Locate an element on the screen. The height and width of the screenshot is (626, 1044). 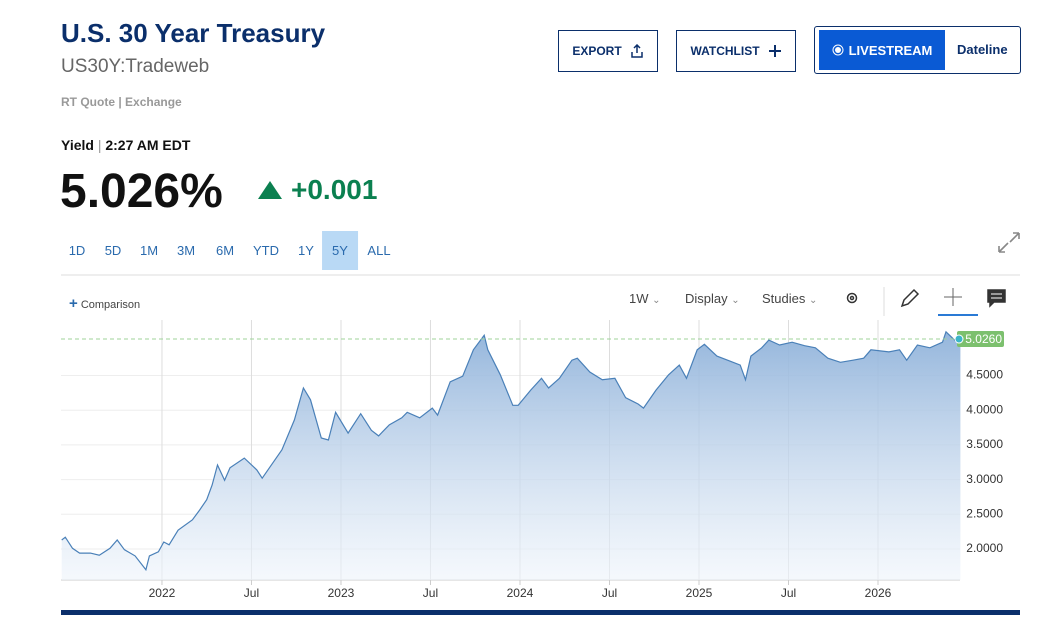
bottom-bar is located at coordinates (540, 612).